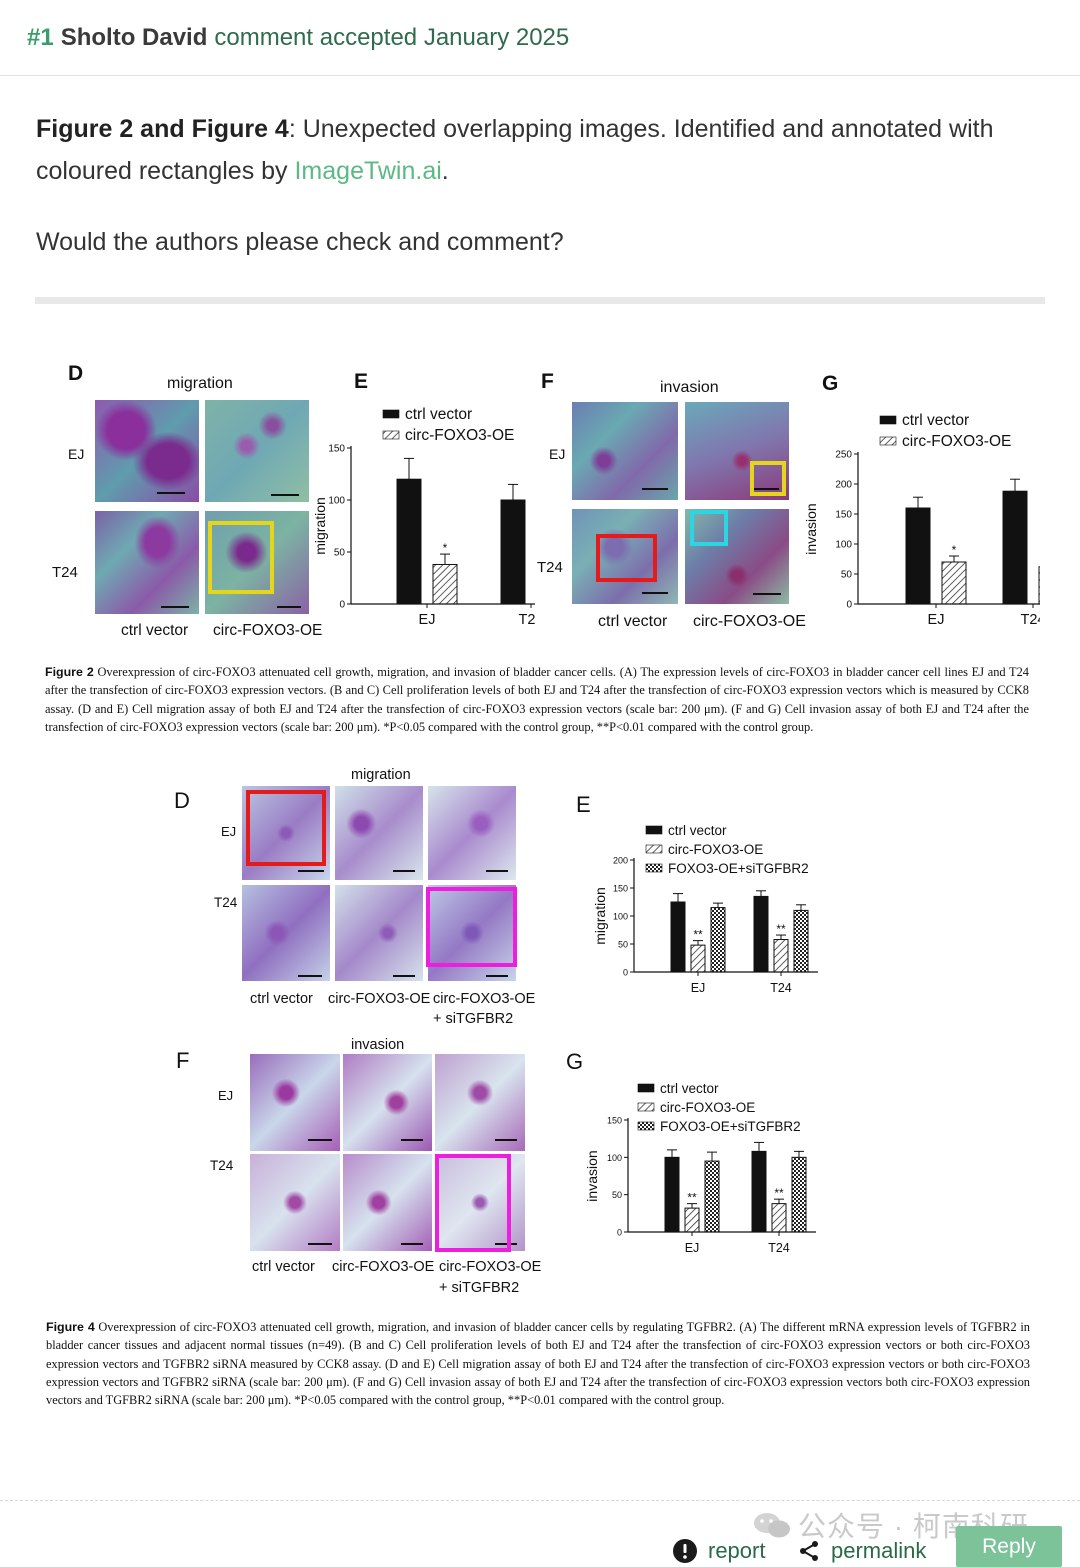  I want to click on watermark: 公众号 · 柯南科研, so click(890, 1525).